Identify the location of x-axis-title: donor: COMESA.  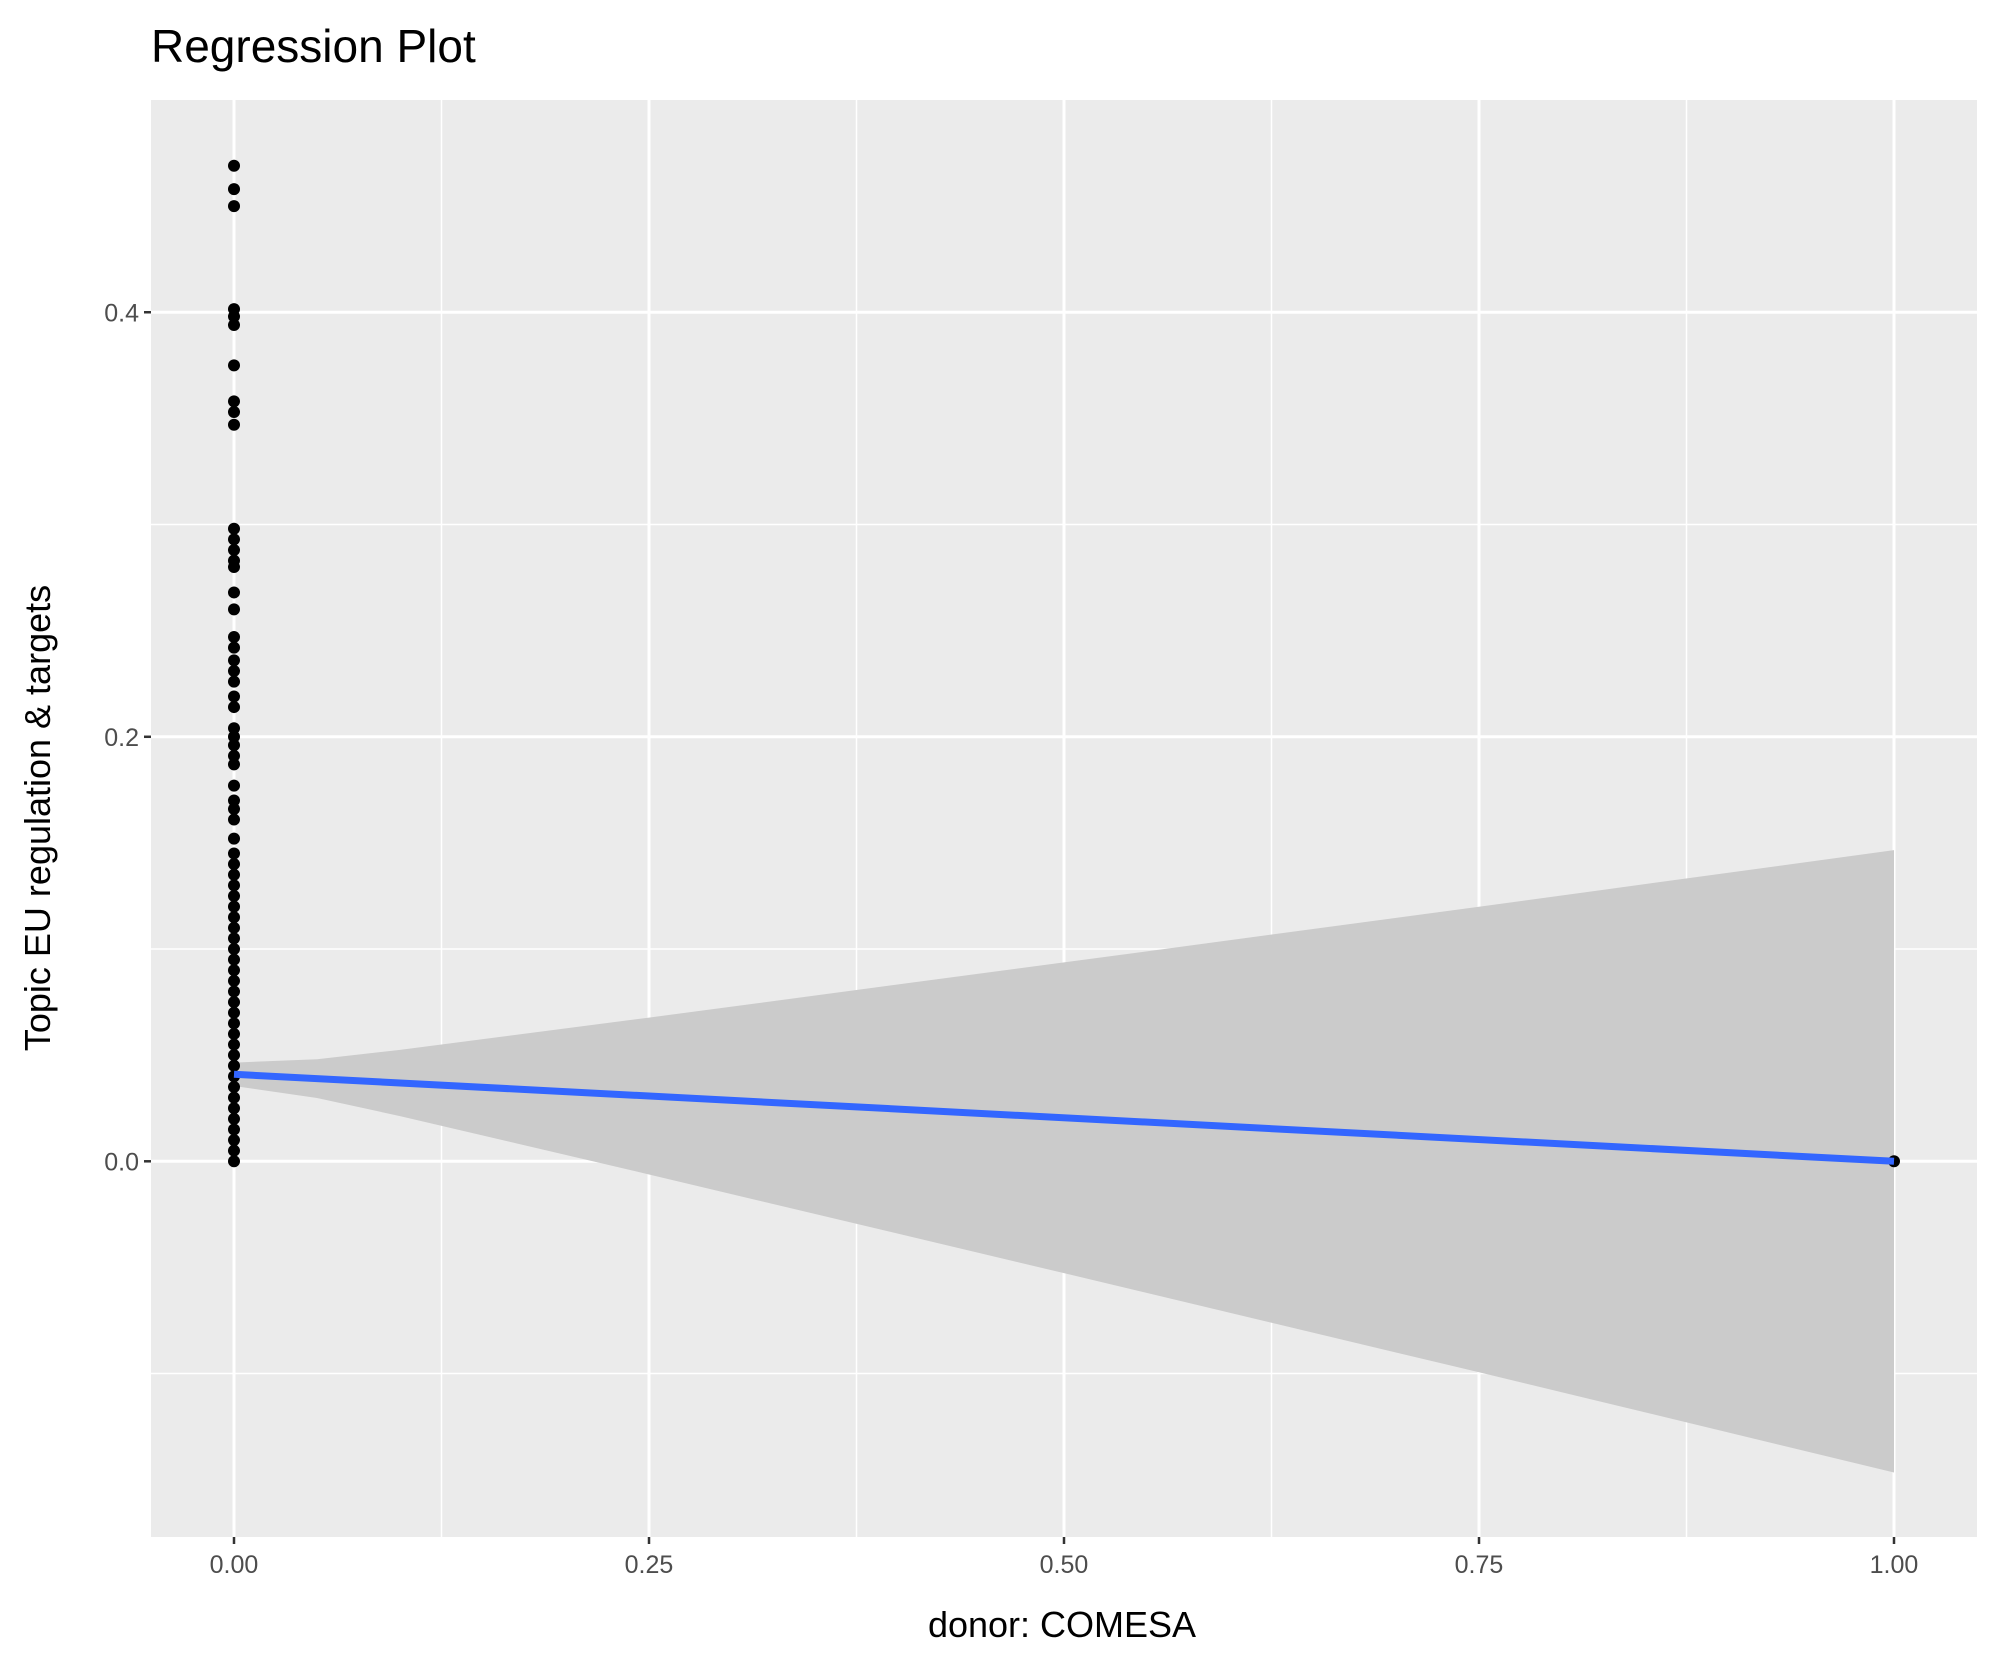
(1062, 1624).